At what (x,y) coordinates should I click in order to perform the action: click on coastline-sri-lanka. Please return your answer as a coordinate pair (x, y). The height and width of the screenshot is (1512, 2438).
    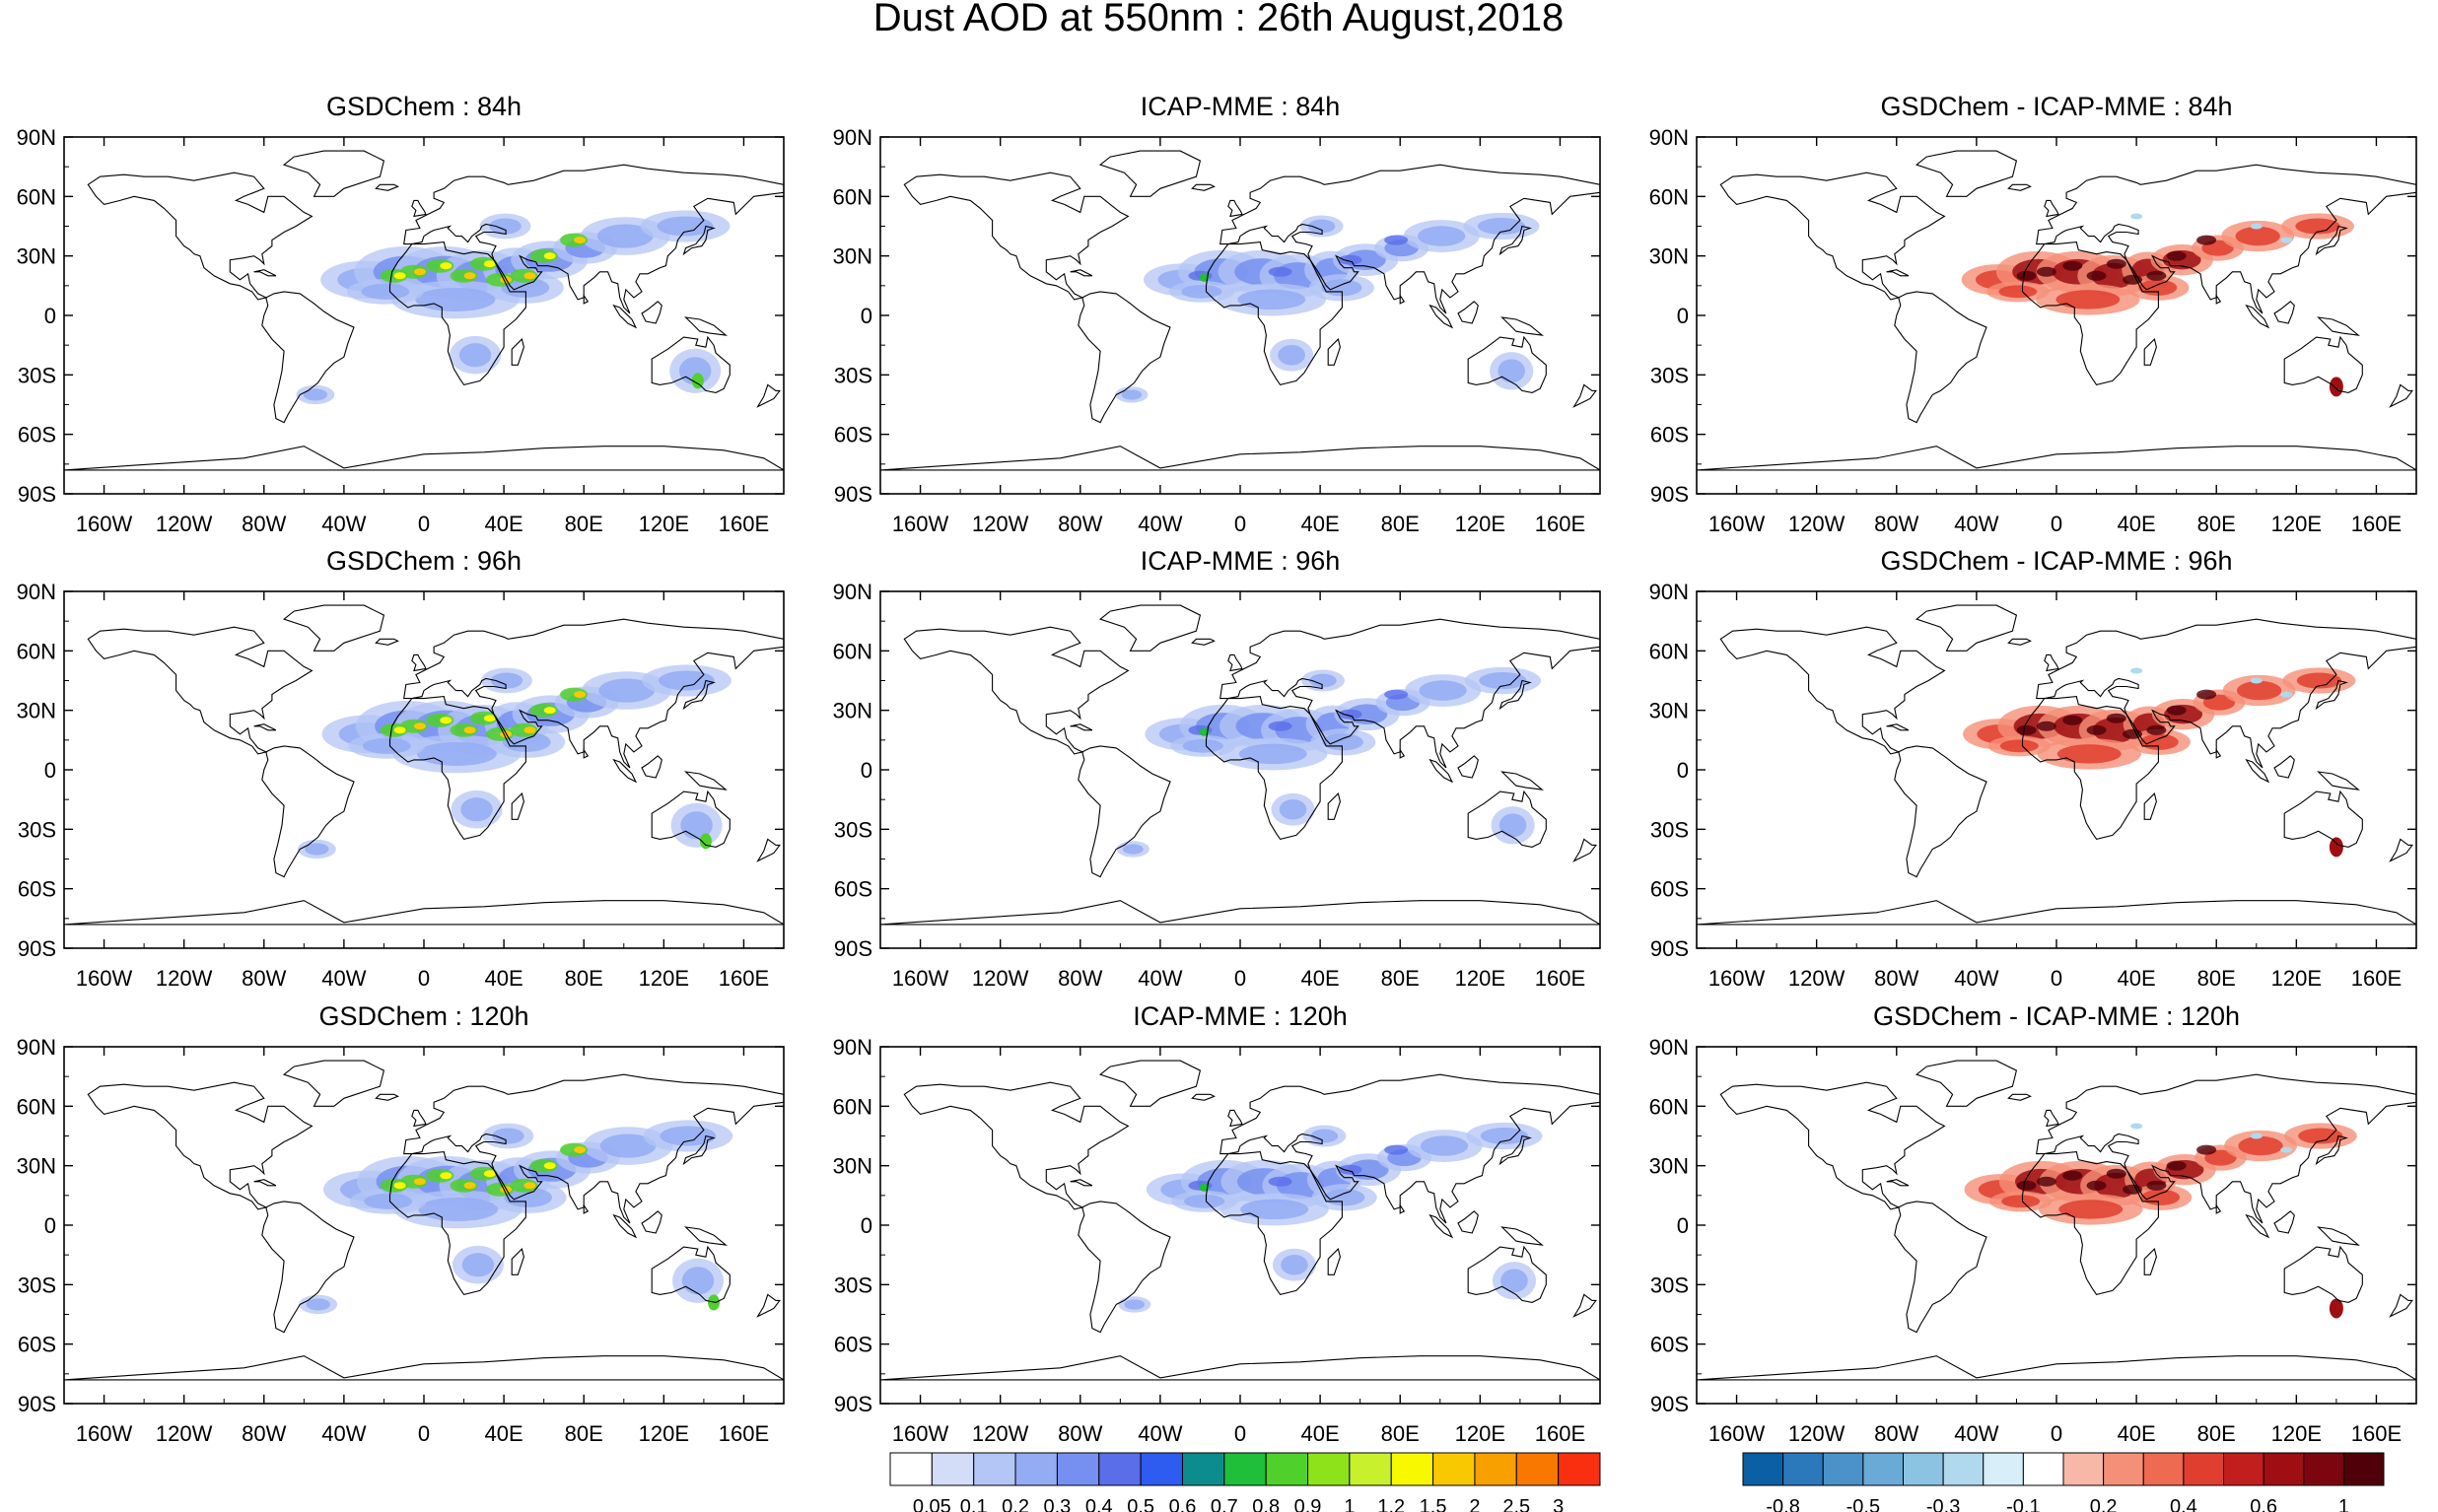
    Looking at the image, I should click on (1402, 1209).